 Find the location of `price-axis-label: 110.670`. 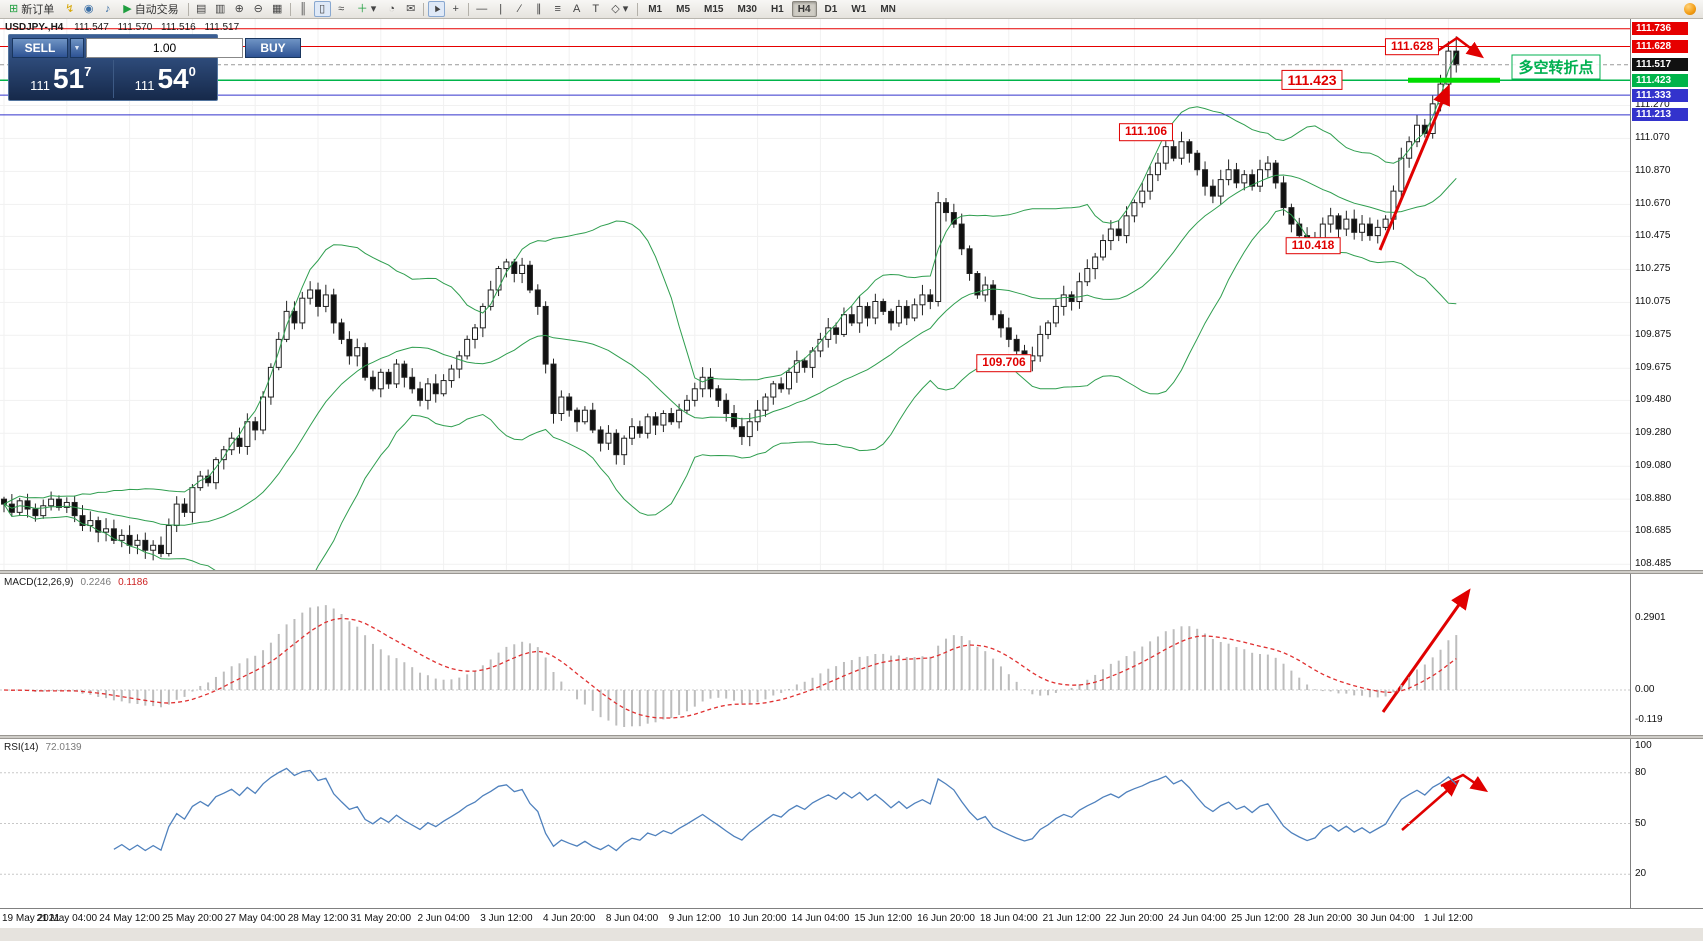

price-axis-label: 110.670 is located at coordinates (1653, 204).